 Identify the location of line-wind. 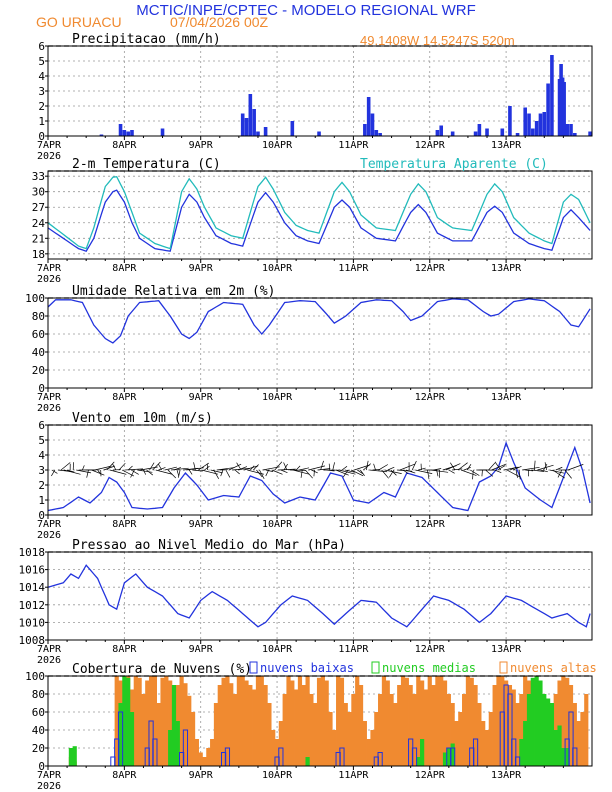
(319, 476).